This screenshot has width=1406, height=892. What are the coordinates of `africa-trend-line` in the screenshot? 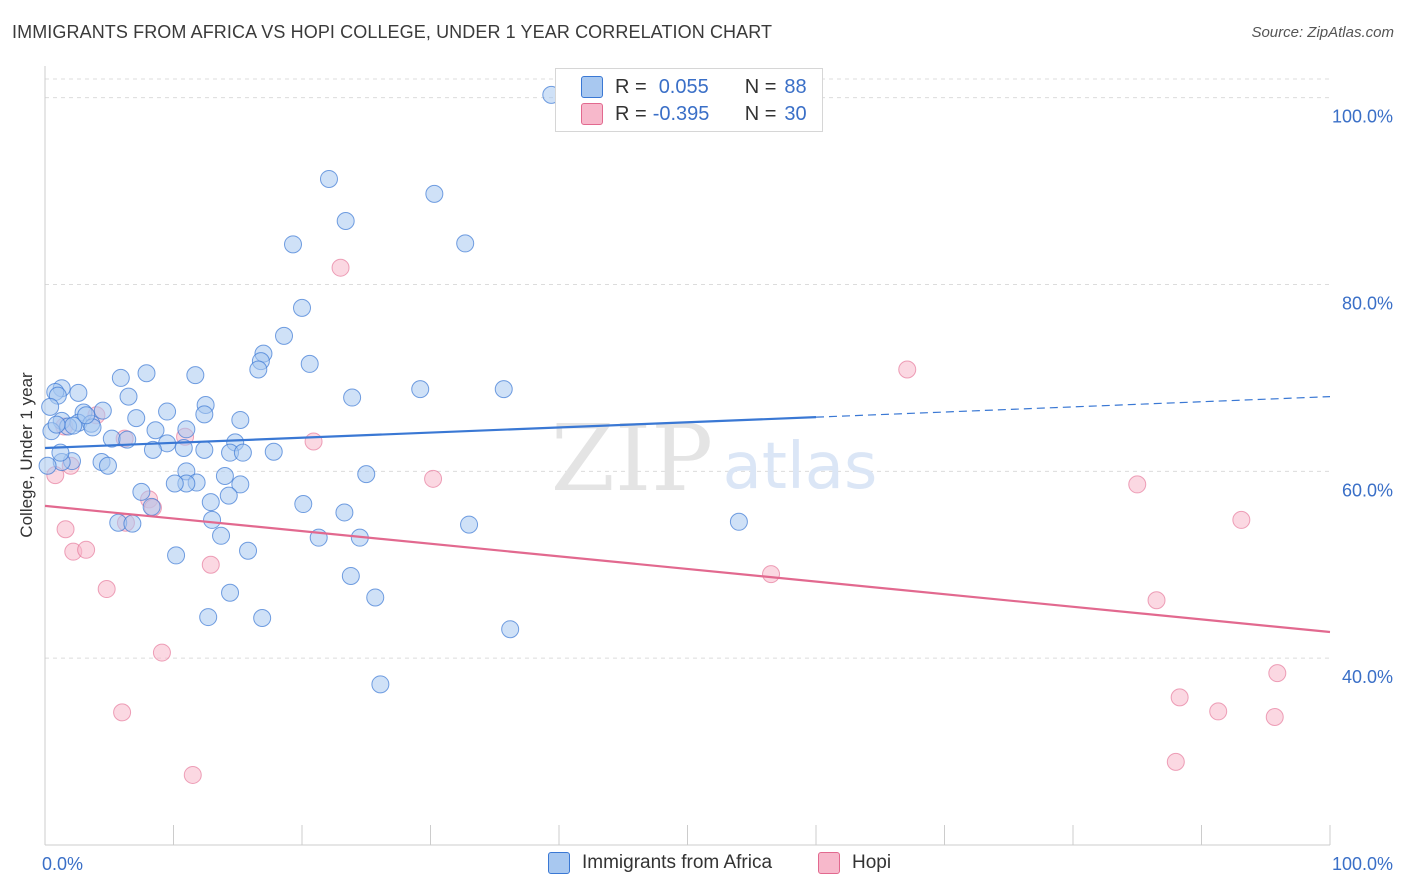 It's located at (430, 433).